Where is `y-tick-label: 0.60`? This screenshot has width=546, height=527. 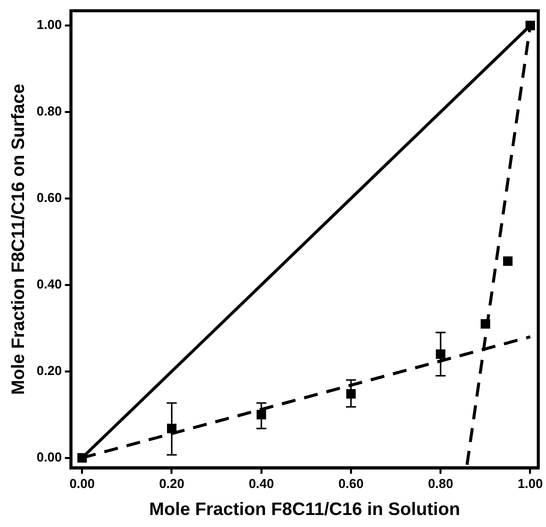
y-tick-label: 0.60 is located at coordinates (49, 198).